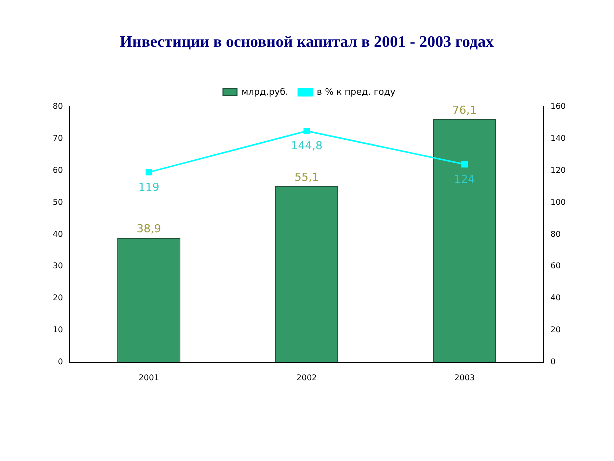  Describe the element at coordinates (307, 43) in the screenshot. I see `chart-title: Инвестиции в основной капитал в 2001 - 2003 годах` at that location.